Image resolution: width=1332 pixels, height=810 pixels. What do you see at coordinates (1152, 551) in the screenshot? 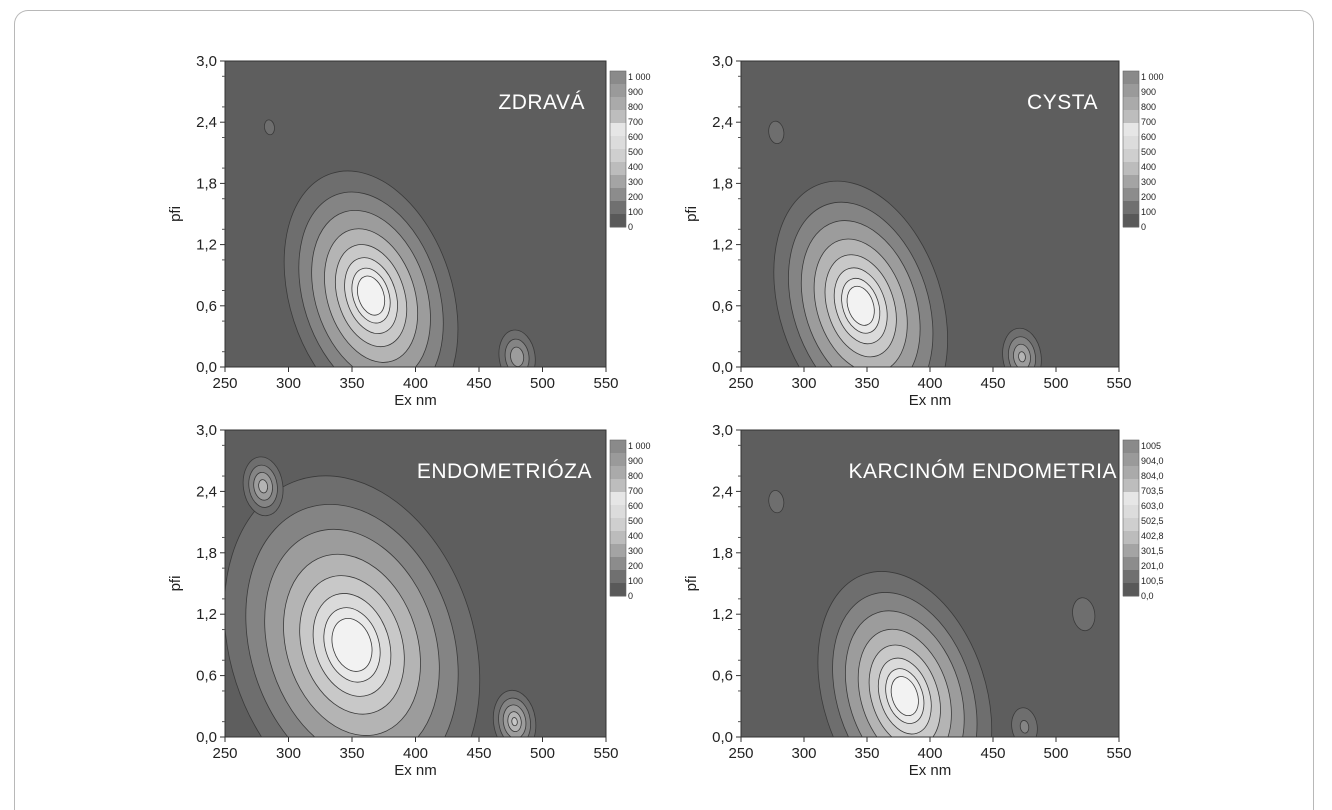
I see `colorbar-label: 301,5` at bounding box center [1152, 551].